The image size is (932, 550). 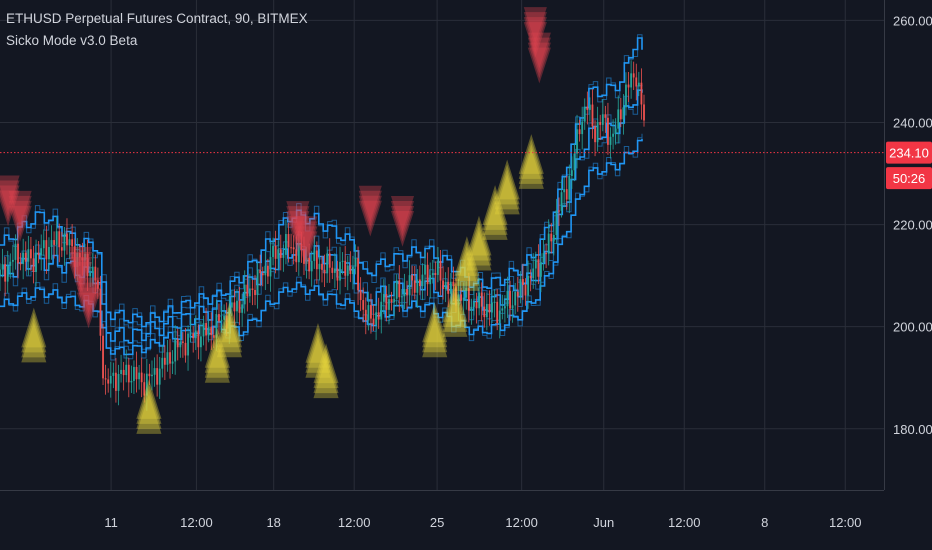 I want to click on last-price-badge-bg, so click(x=909, y=152).